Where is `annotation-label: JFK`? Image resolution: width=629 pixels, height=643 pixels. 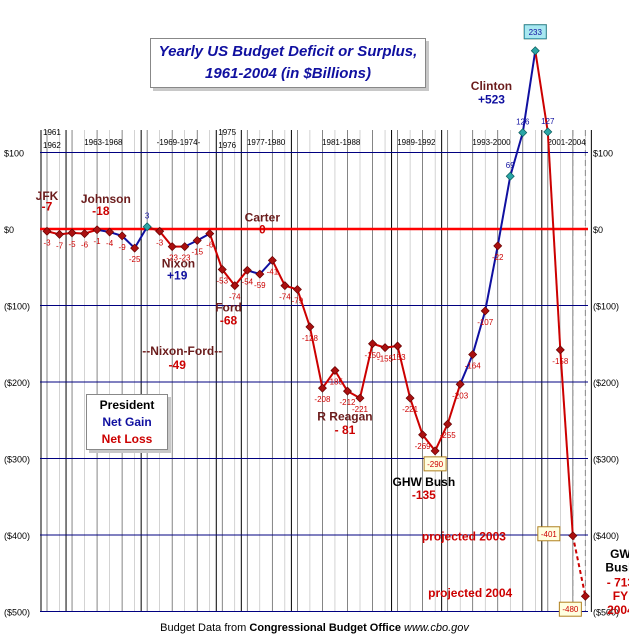
annotation-label: JFK is located at coordinates (47, 196).